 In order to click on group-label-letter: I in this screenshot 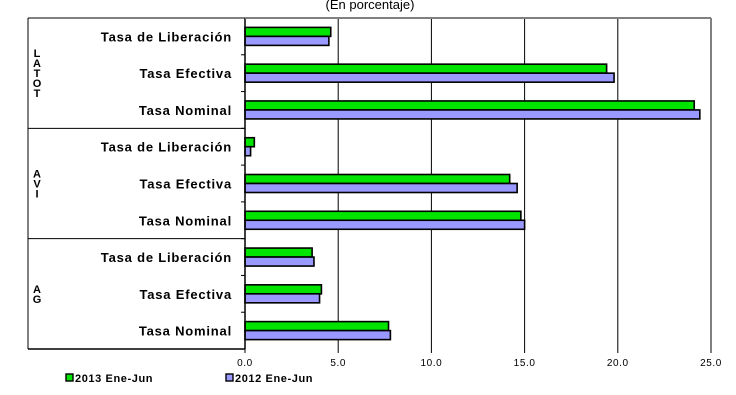, I will do `click(36, 195)`.